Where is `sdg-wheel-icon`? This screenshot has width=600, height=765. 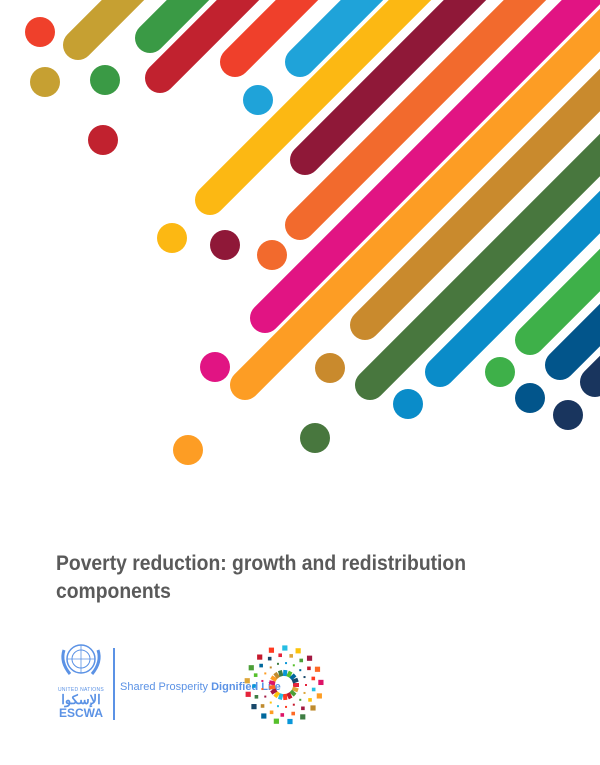
sdg-wheel-icon is located at coordinates (284, 685).